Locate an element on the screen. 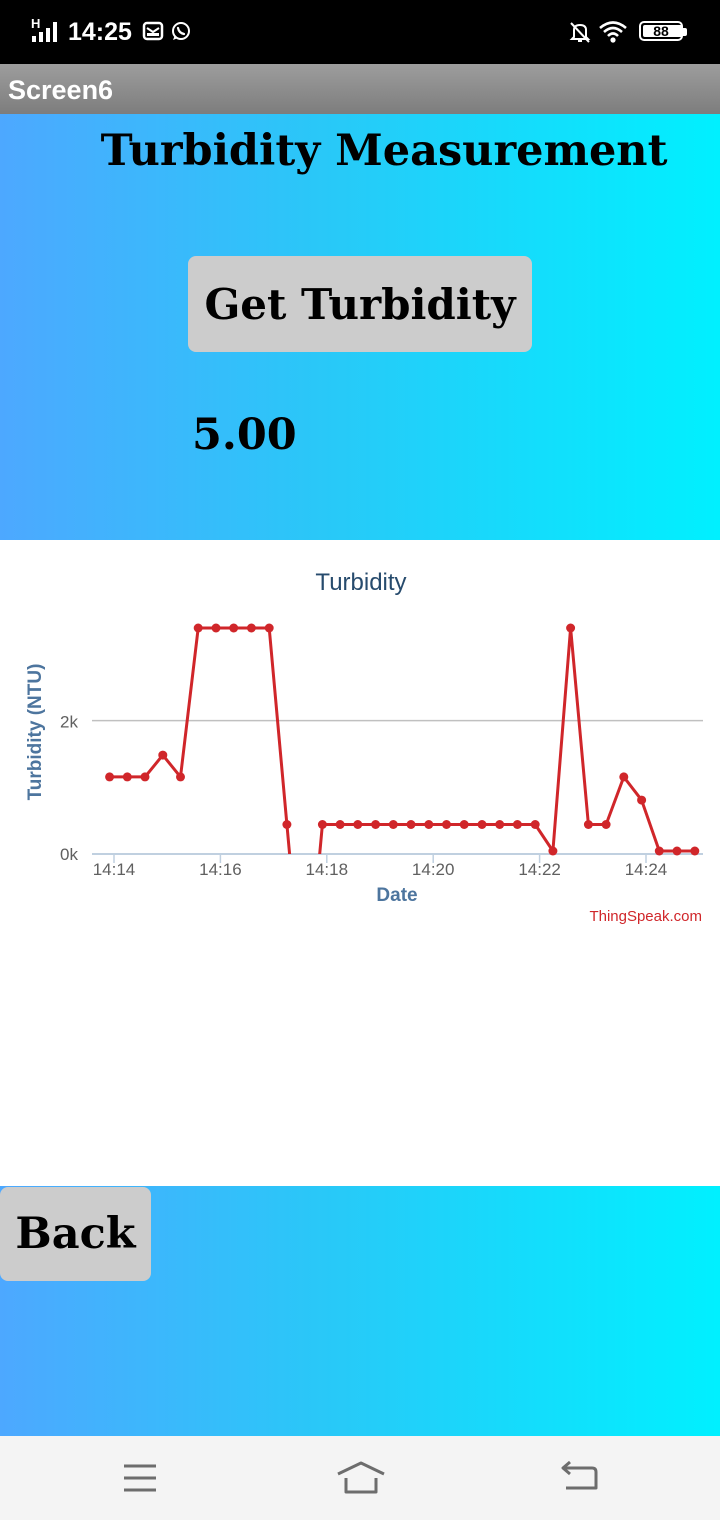 The height and width of the screenshot is (1520, 720). home-icon is located at coordinates (361, 1478).